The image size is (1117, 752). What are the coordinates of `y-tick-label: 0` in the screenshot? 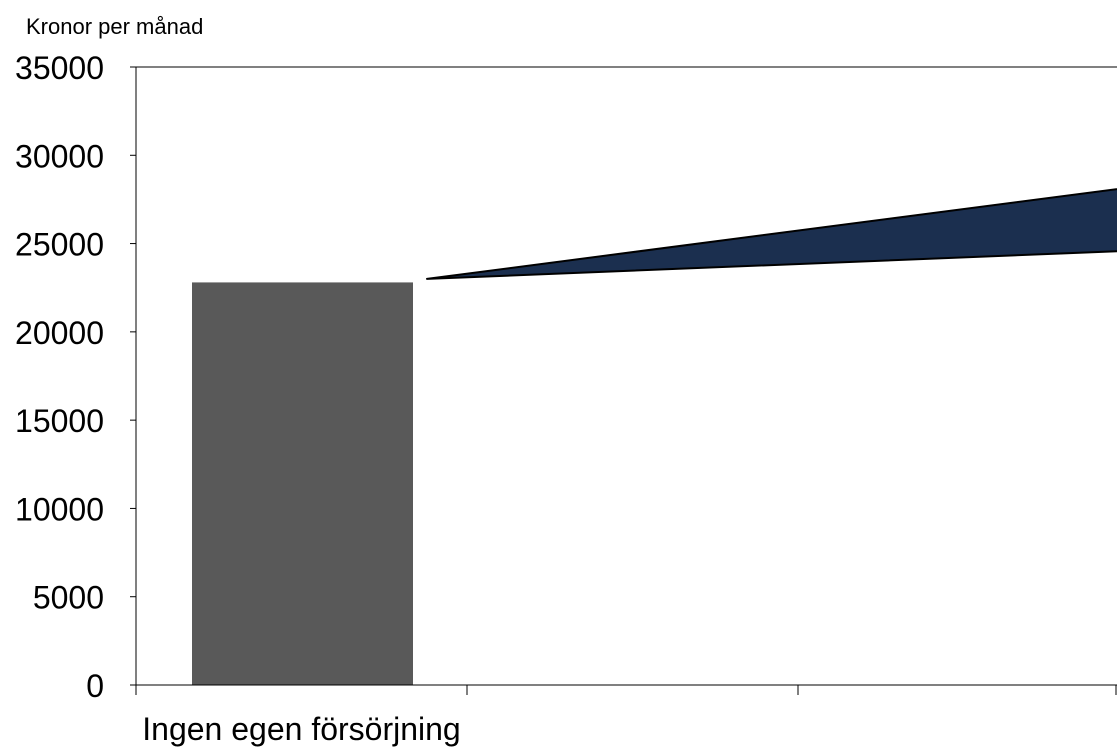 It's located at (95, 686).